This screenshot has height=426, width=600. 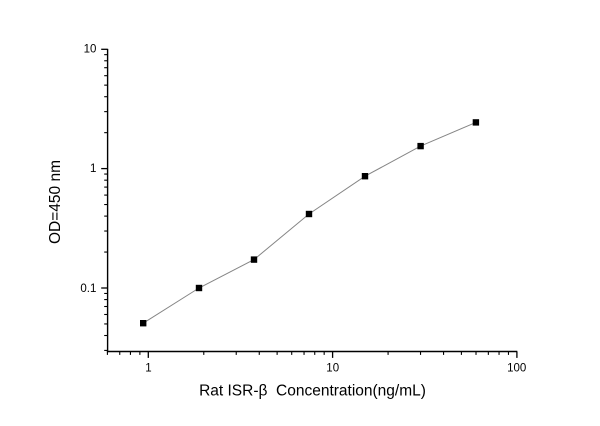 I want to click on svg-text: OD=450 nm, so click(x=55, y=202).